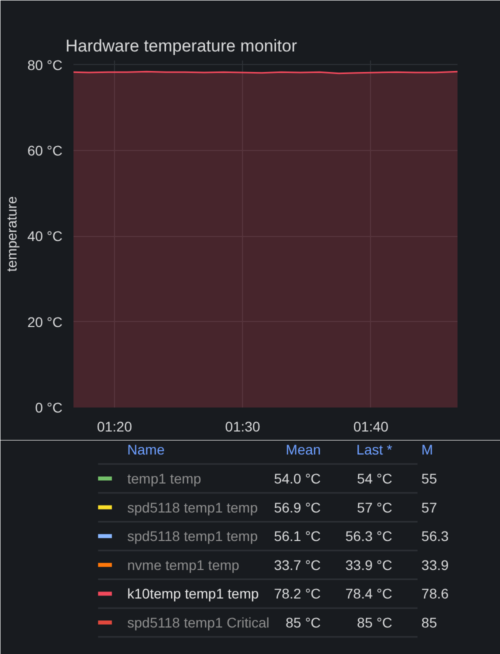  Describe the element at coordinates (374, 478) in the screenshot. I see `text: 54 °C` at that location.